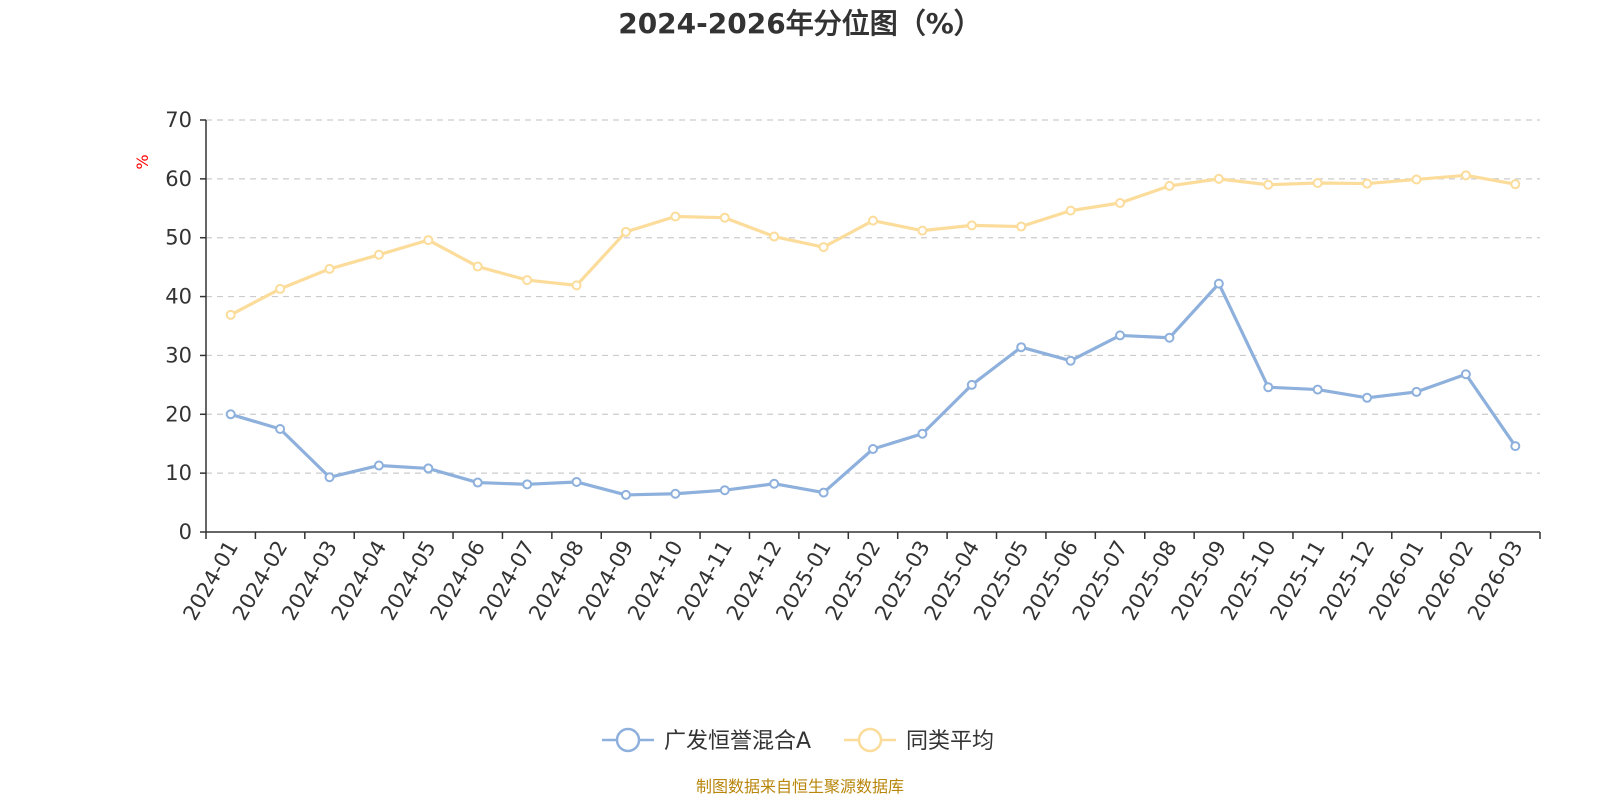  What do you see at coordinates (950, 741) in the screenshot?
I see `legend-label: 同类平均` at bounding box center [950, 741].